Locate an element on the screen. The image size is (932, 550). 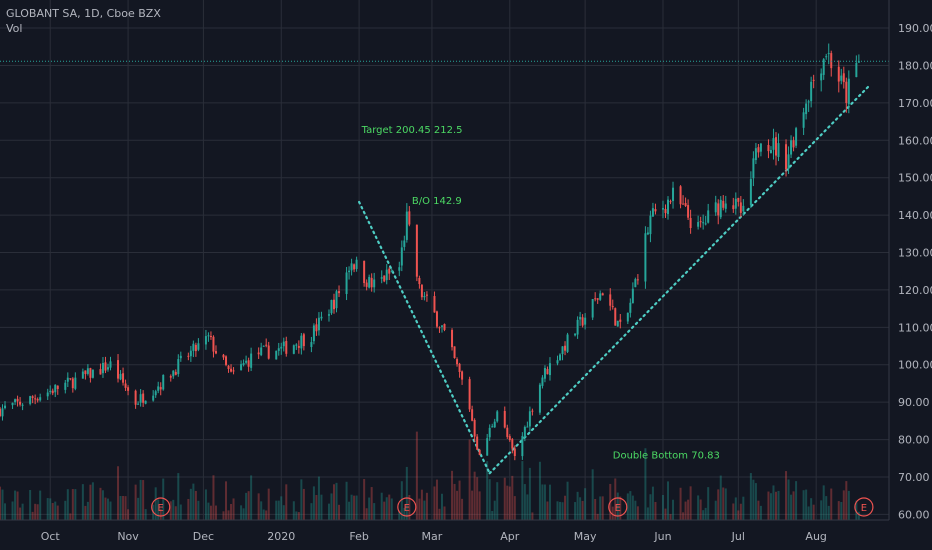
volume-indicator-label: Vol is located at coordinates (14, 28).